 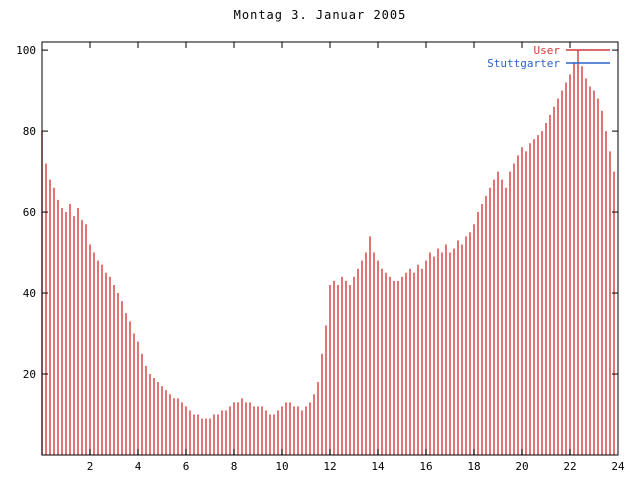 What do you see at coordinates (281, 466) in the screenshot?
I see `x-tick-label: 10` at bounding box center [281, 466].